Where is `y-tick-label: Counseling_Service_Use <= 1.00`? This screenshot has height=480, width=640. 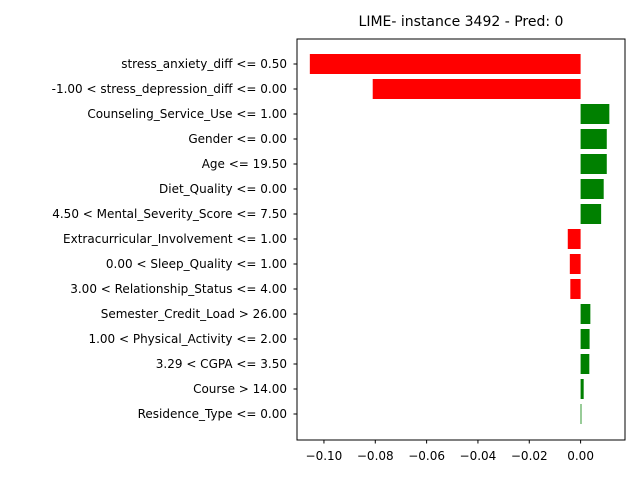 y-tick-label: Counseling_Service_Use <= 1.00 is located at coordinates (187, 114).